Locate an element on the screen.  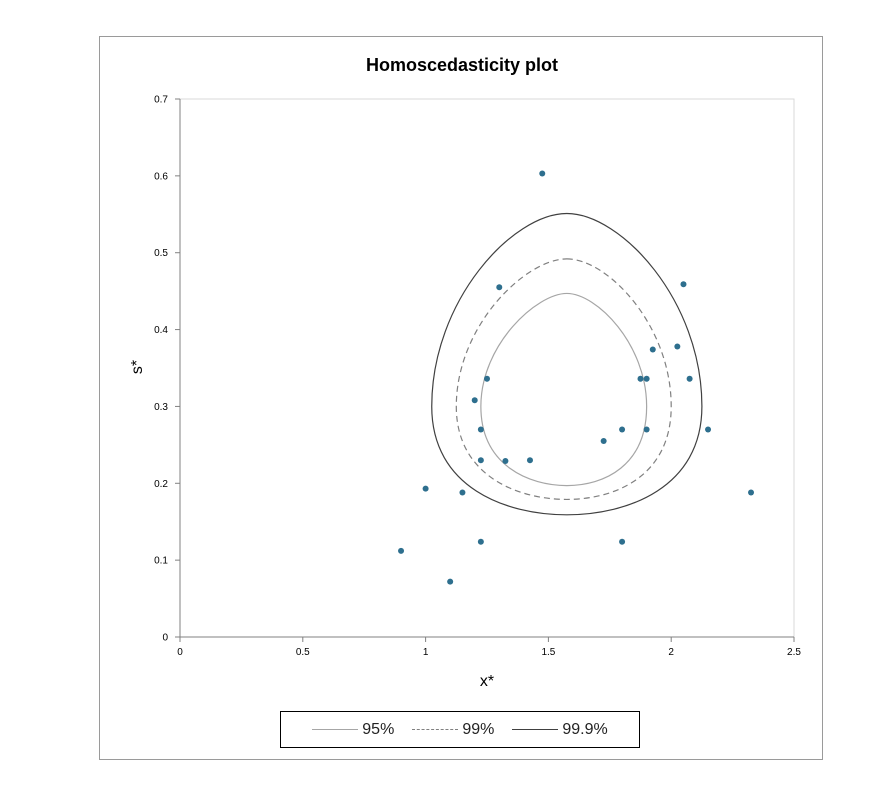
y-axis-title: s* is located at coordinates (137, 367).